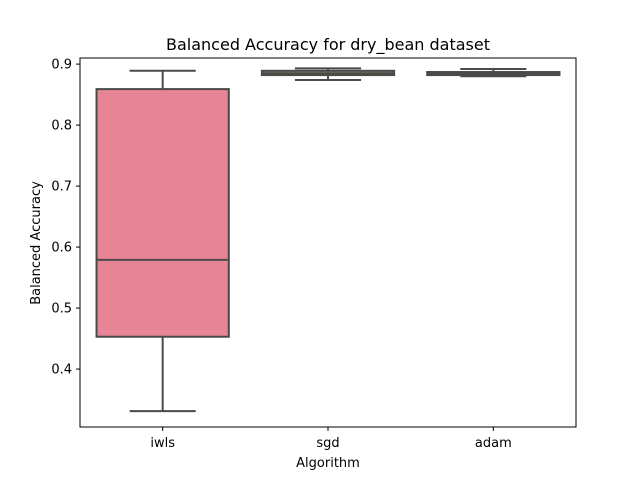  I want to click on x-tick-label-iwls: iwls, so click(162, 443).